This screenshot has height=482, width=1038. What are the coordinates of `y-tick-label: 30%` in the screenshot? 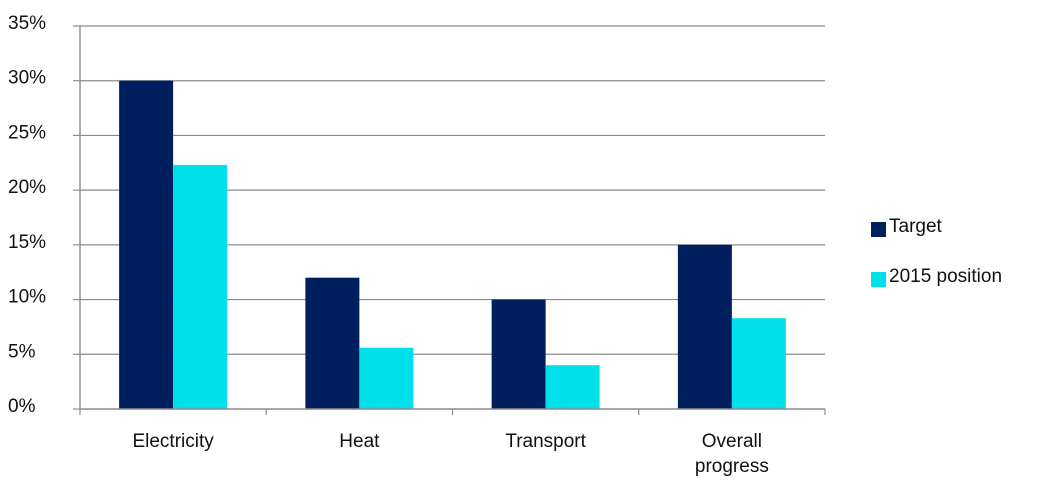 It's located at (27, 78).